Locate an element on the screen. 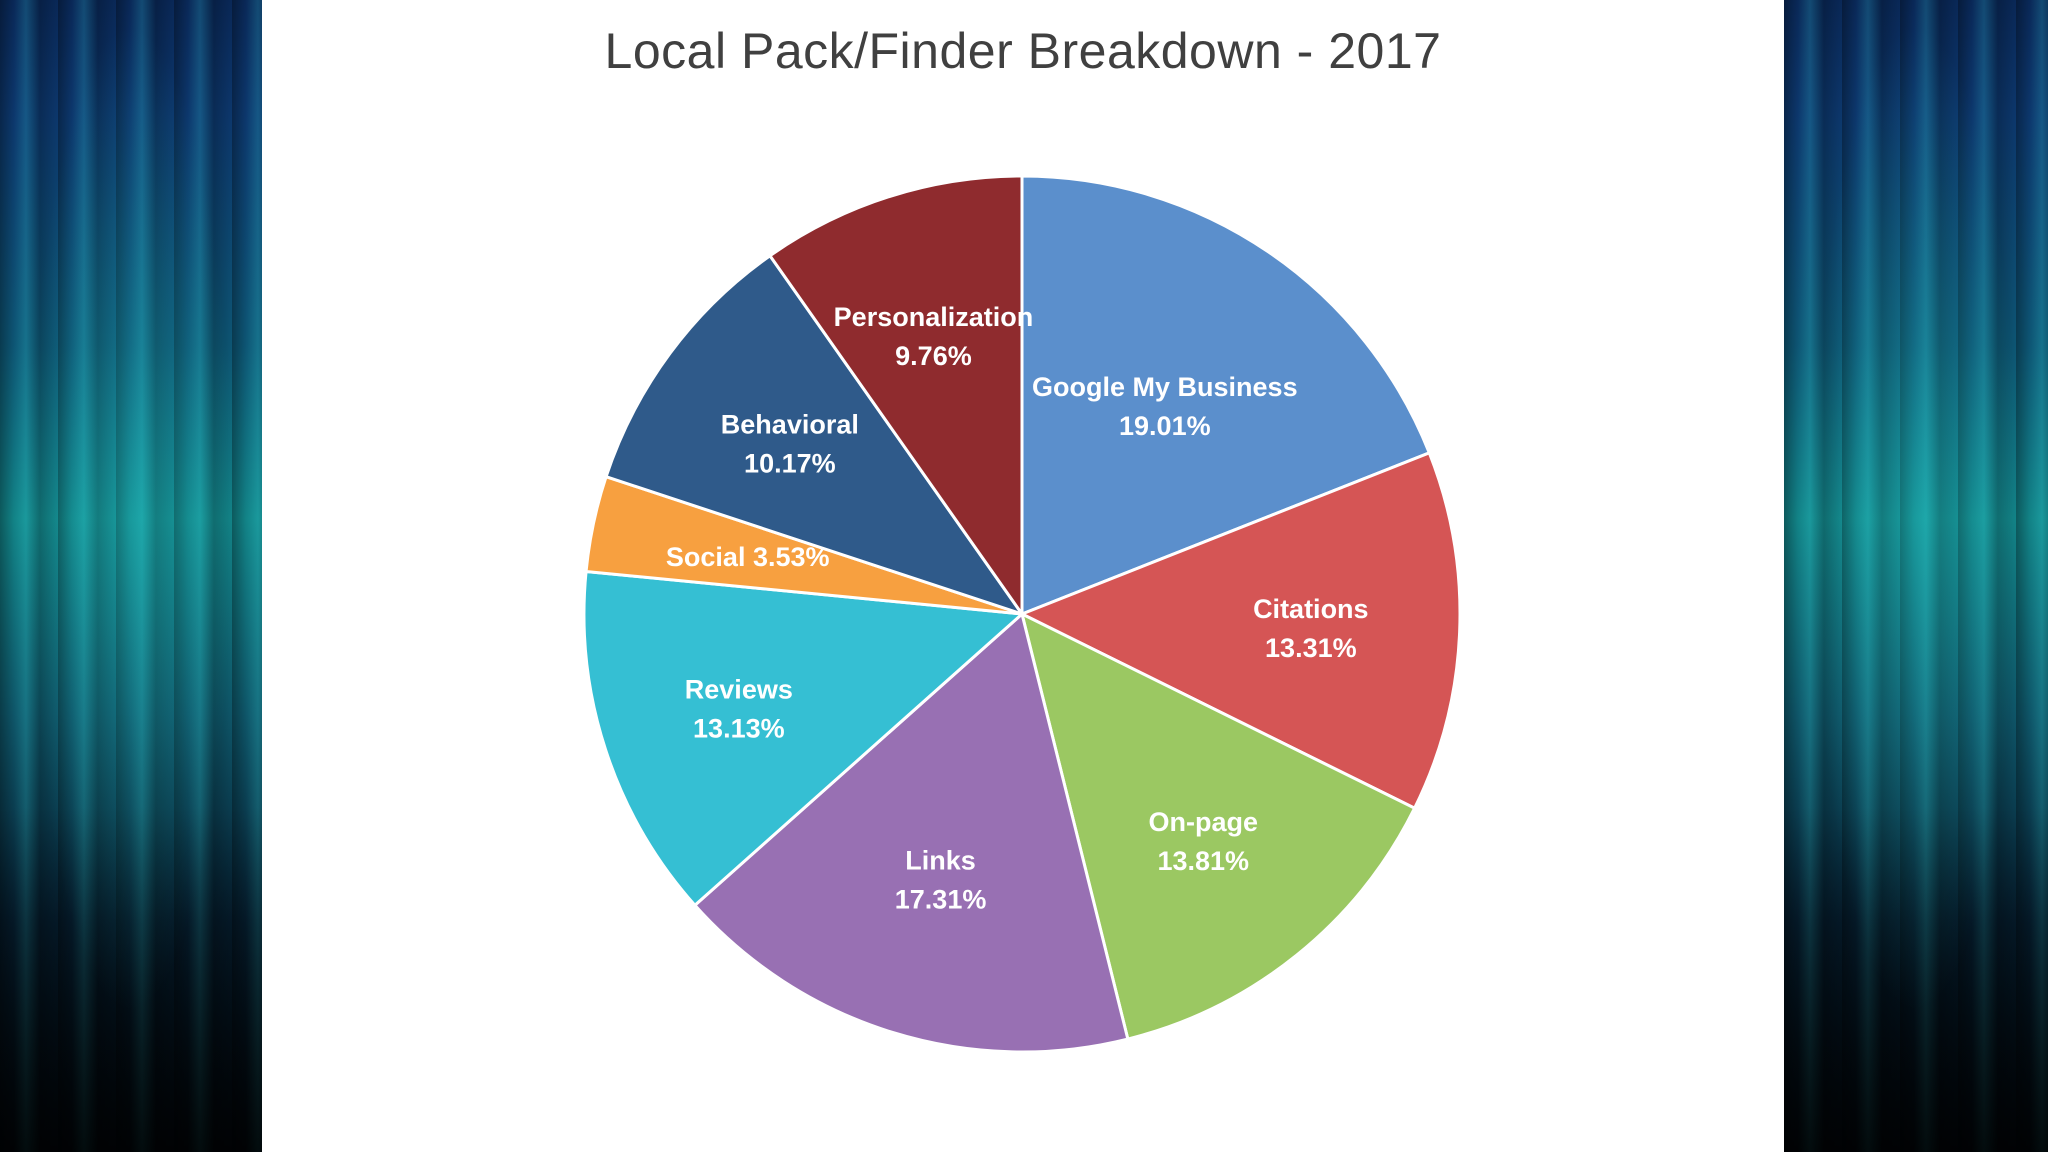  data-label-category-links: Links is located at coordinates (940, 861).